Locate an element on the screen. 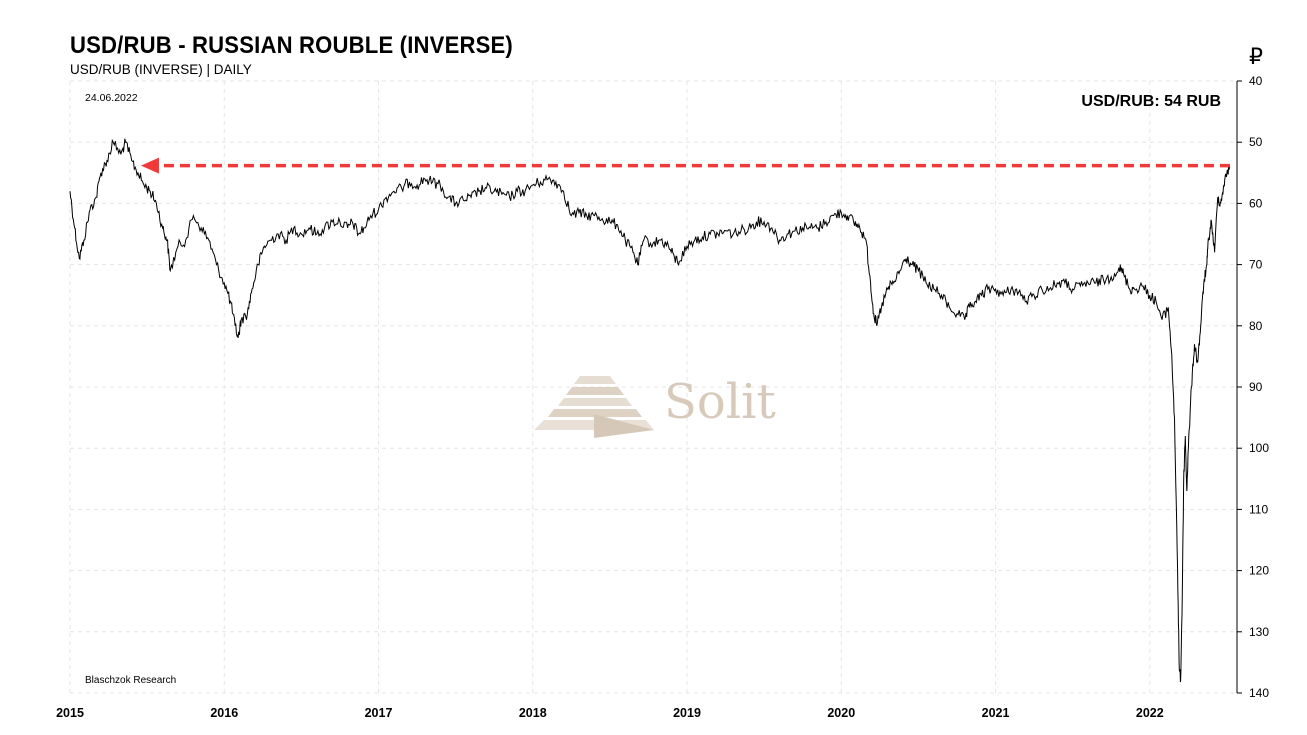  credit-label: Blaschzok Research is located at coordinates (131, 680).